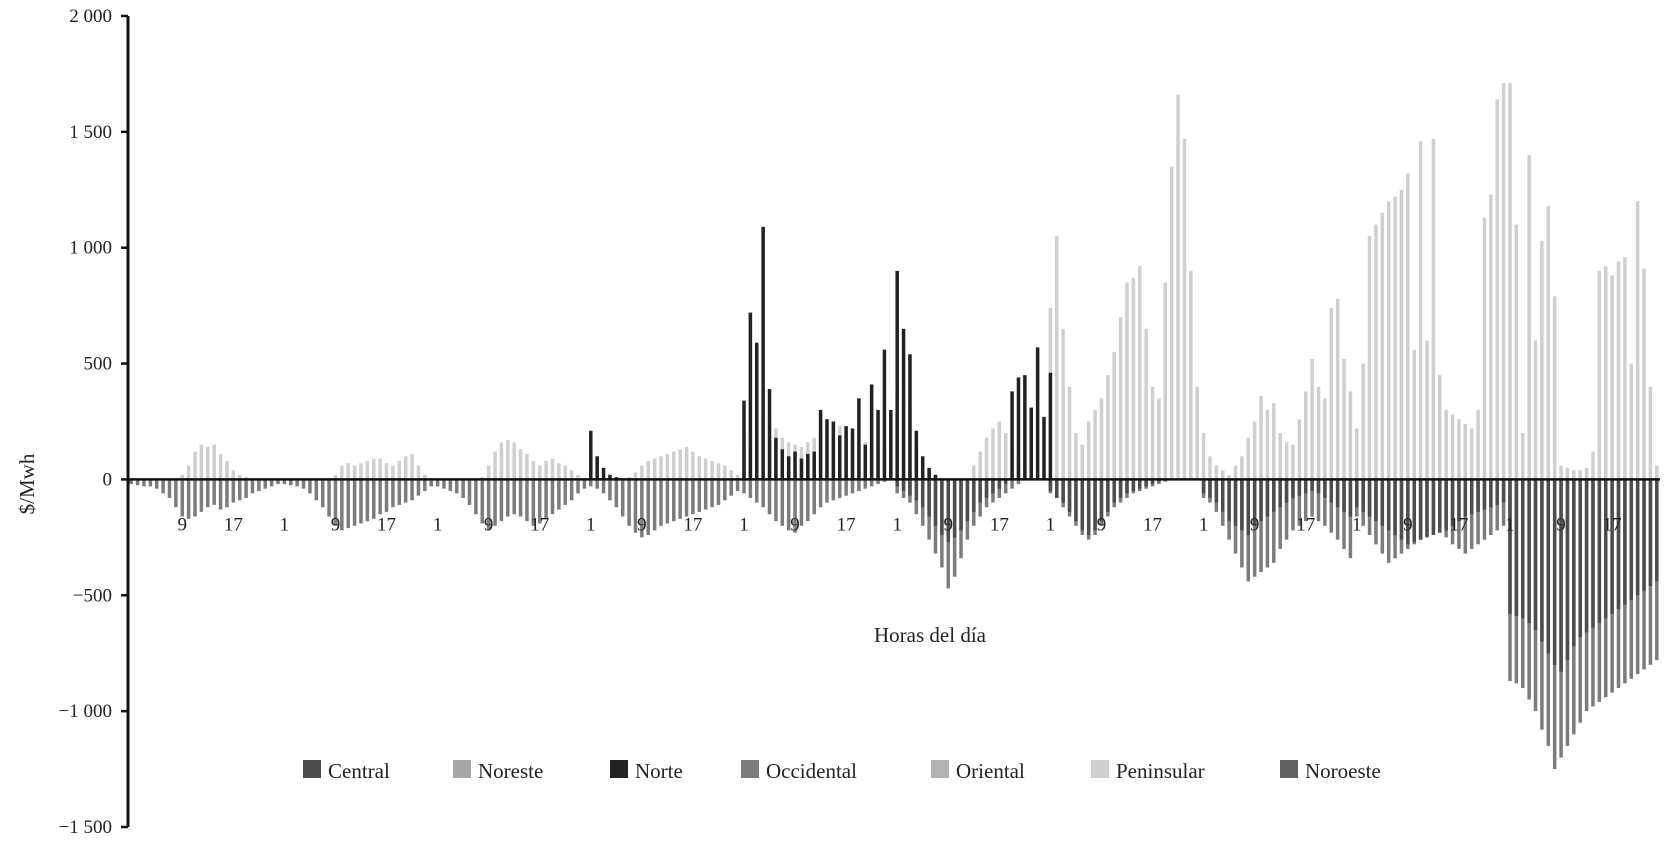 Image resolution: width=1671 pixels, height=849 pixels. What do you see at coordinates (1343, 771) in the screenshot?
I see `legend-label: Noroeste` at bounding box center [1343, 771].